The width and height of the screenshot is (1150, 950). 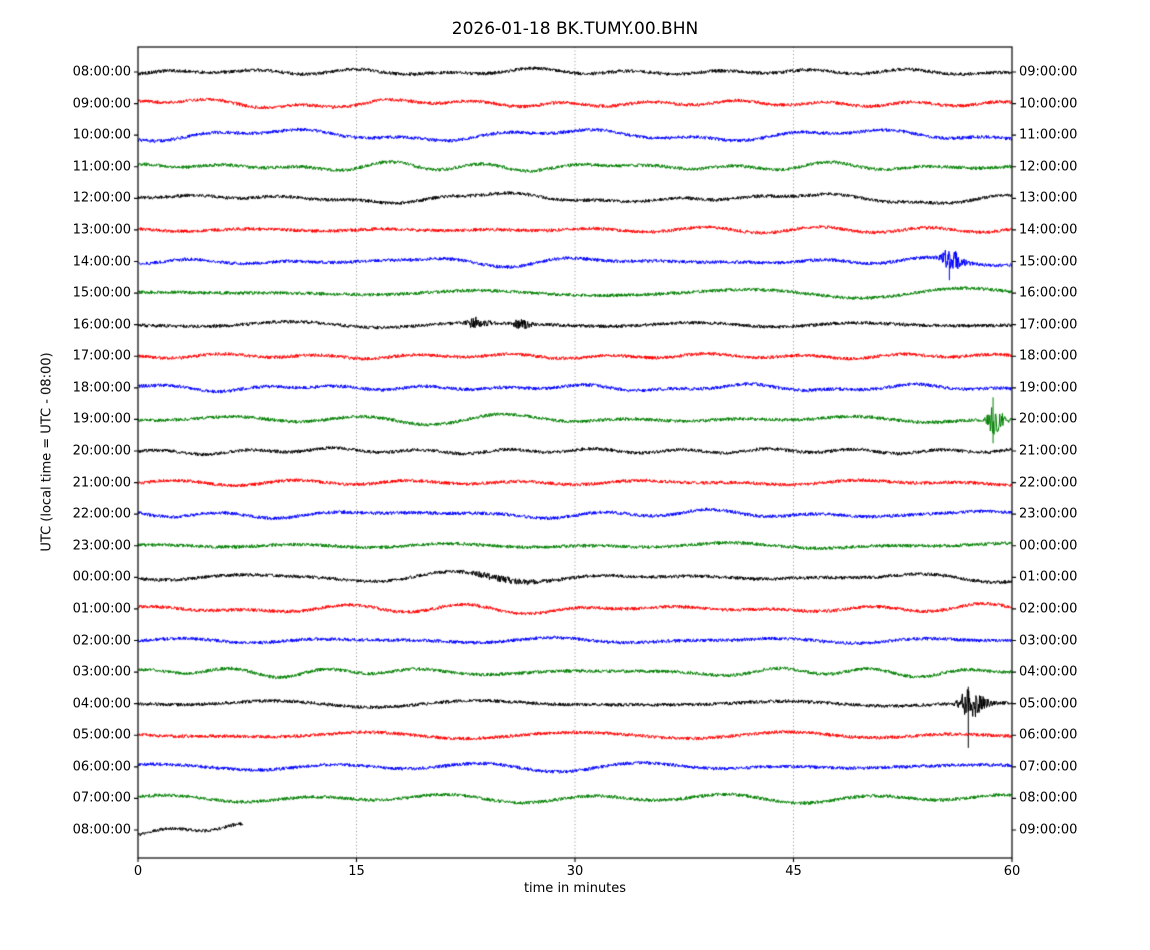 What do you see at coordinates (101, 198) in the screenshot?
I see `y-tick-label-left: 12:00:00` at bounding box center [101, 198].